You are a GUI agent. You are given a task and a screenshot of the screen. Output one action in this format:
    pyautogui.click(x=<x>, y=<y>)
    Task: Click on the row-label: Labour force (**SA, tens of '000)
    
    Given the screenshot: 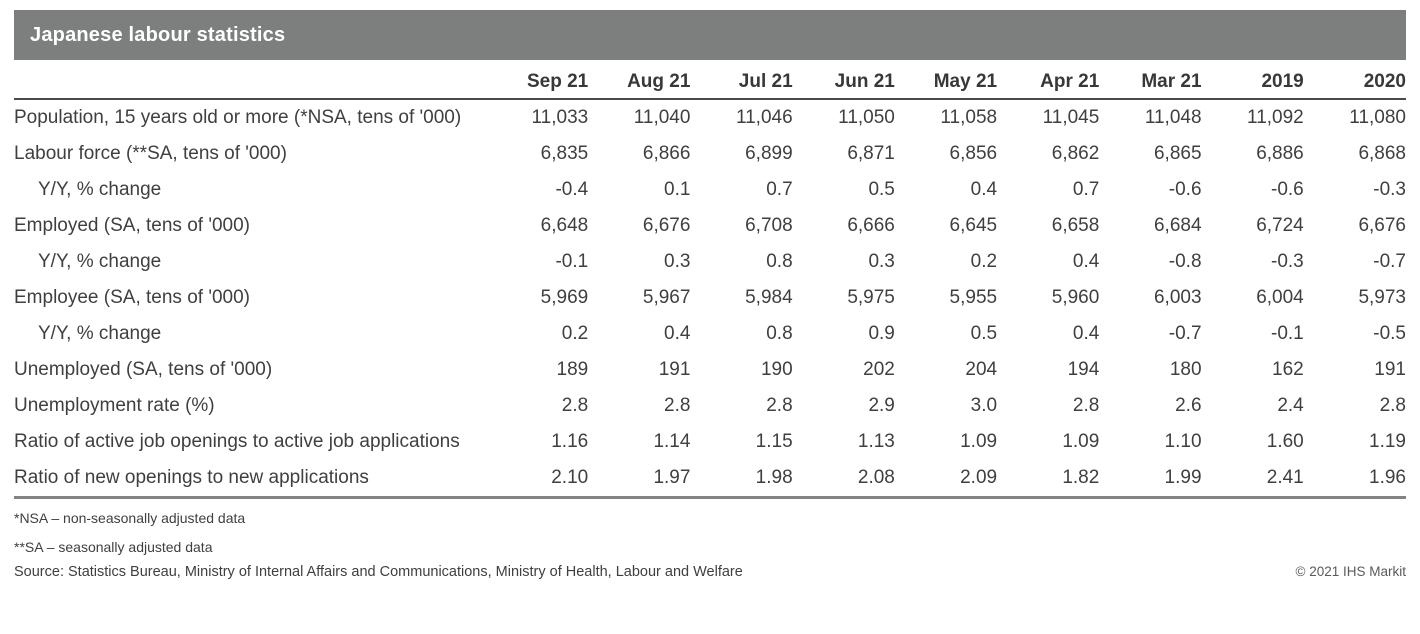 What is the action you would take?
    pyautogui.click(x=150, y=153)
    